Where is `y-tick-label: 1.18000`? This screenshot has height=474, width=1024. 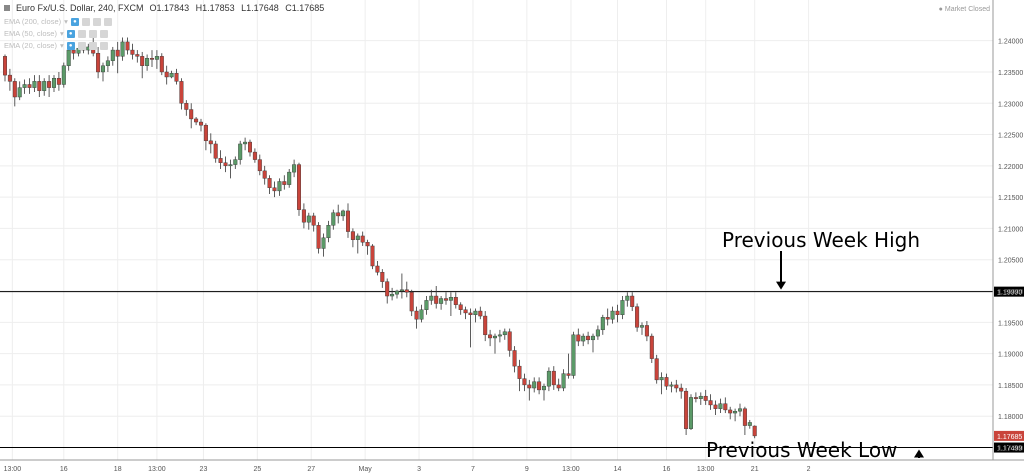
y-tick-label: 1.18000 is located at coordinates (1010, 417).